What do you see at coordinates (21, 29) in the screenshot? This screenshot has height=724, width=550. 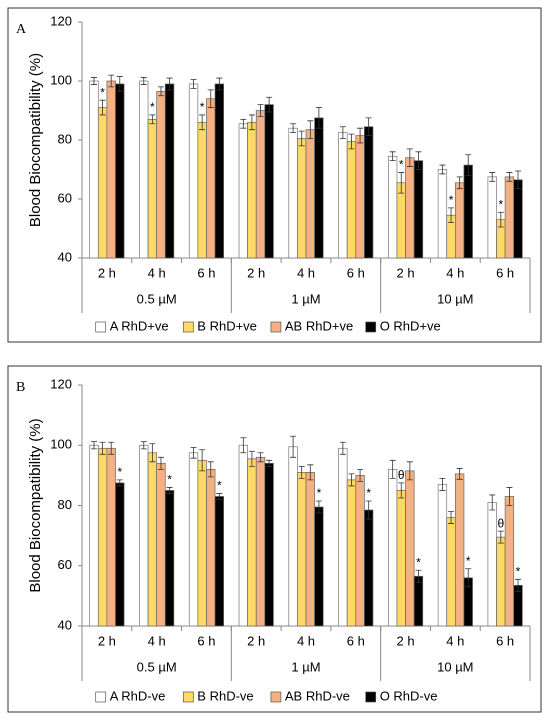 I see `panel-label: A` at bounding box center [21, 29].